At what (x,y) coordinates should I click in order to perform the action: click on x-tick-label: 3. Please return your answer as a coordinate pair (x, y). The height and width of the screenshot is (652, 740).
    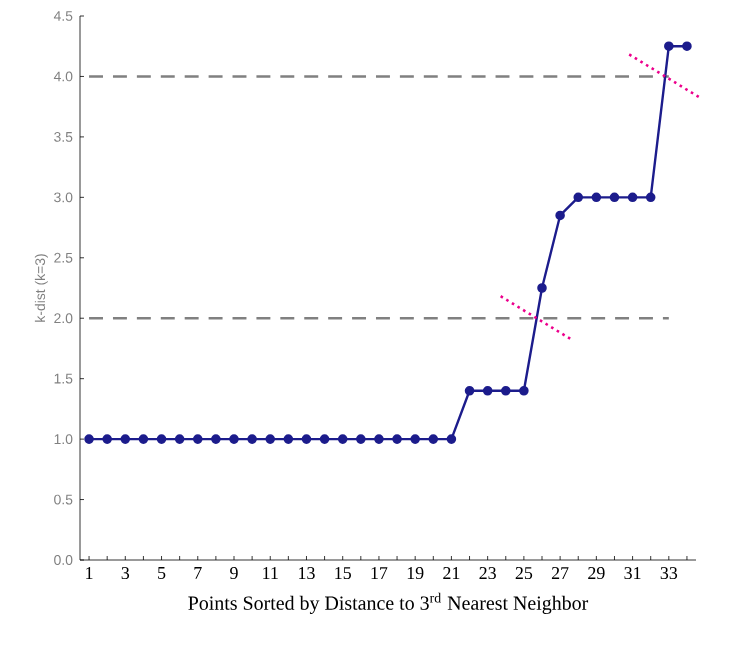
    Looking at the image, I should click on (125, 573).